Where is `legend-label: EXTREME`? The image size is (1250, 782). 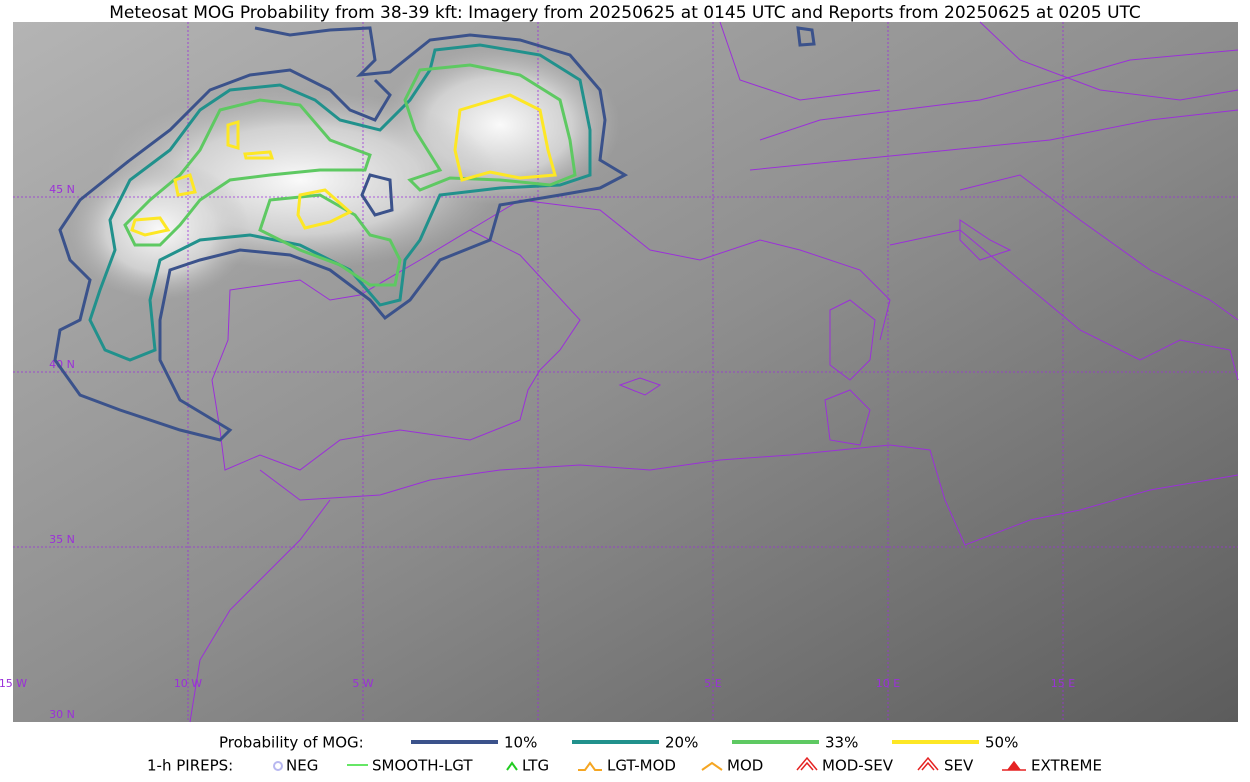 legend-label: EXTREME is located at coordinates (1066, 766).